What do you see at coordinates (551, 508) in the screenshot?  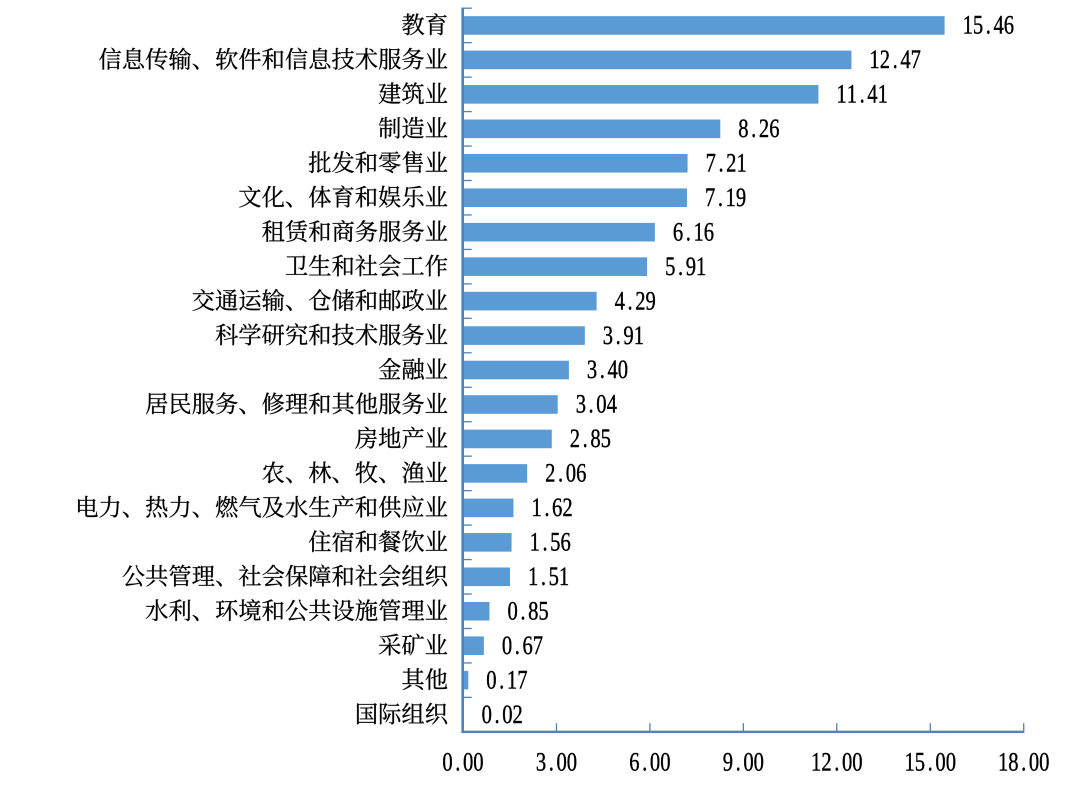 I see `svg-text: 1.62` at bounding box center [551, 508].